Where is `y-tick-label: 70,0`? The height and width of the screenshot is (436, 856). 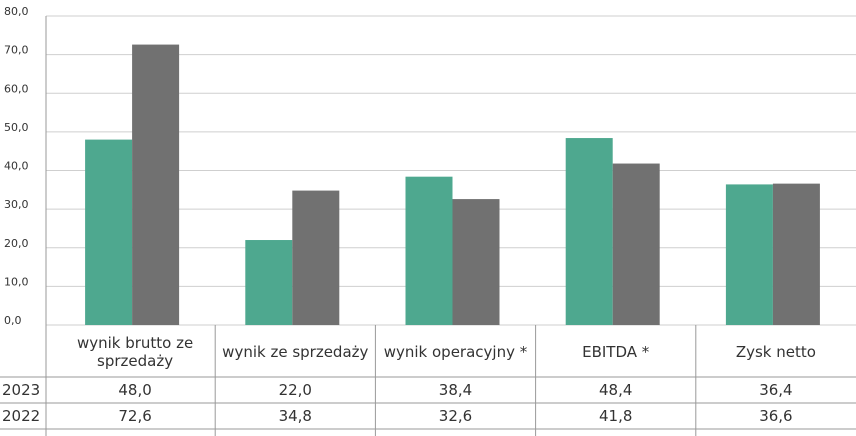 y-tick-label: 70,0 is located at coordinates (16, 50).